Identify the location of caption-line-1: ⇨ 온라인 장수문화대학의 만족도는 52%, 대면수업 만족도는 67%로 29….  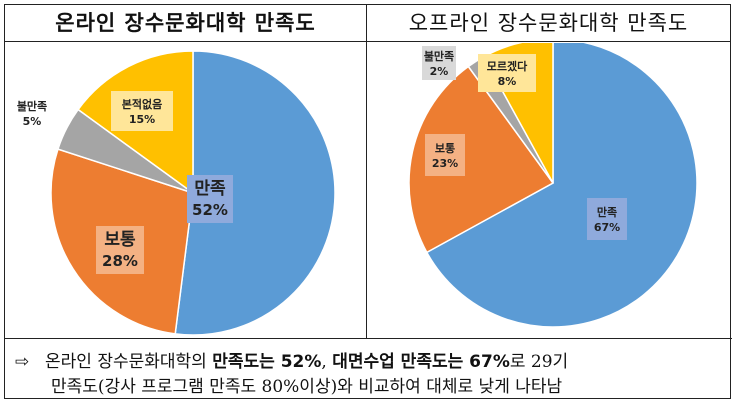
(291, 359).